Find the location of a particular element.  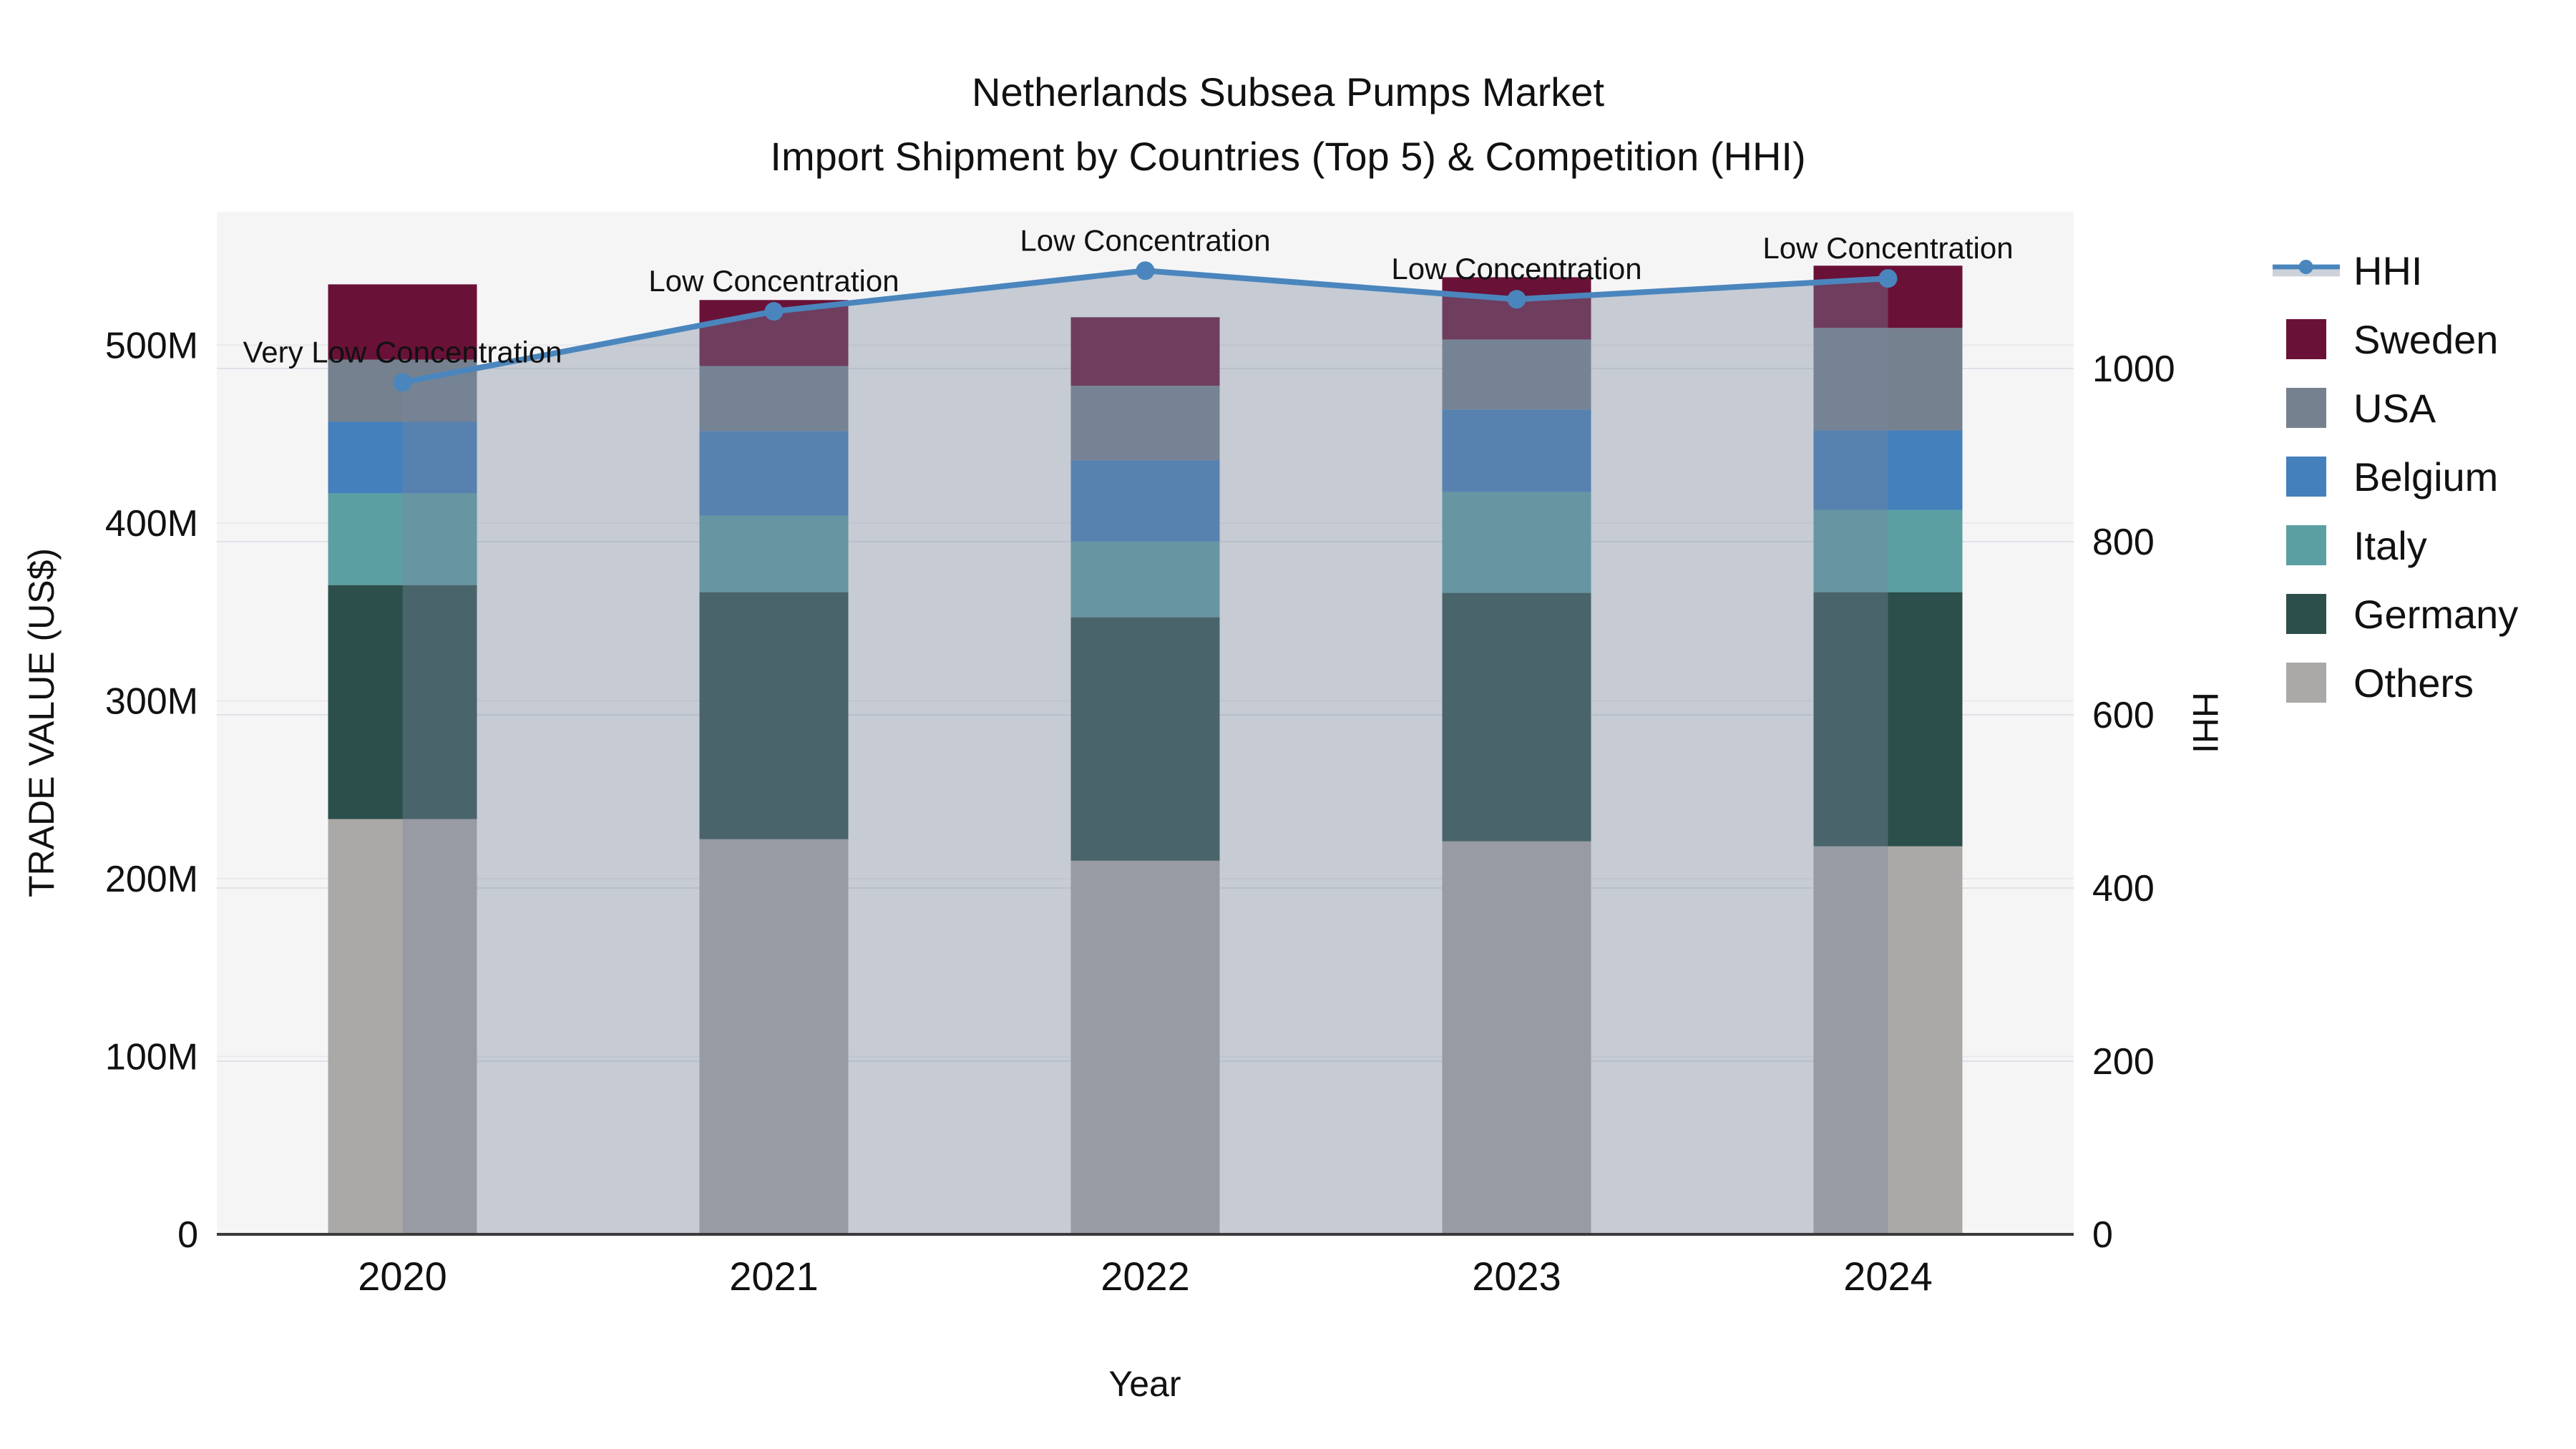

y-left-tick-label: 100M is located at coordinates (151, 1057).